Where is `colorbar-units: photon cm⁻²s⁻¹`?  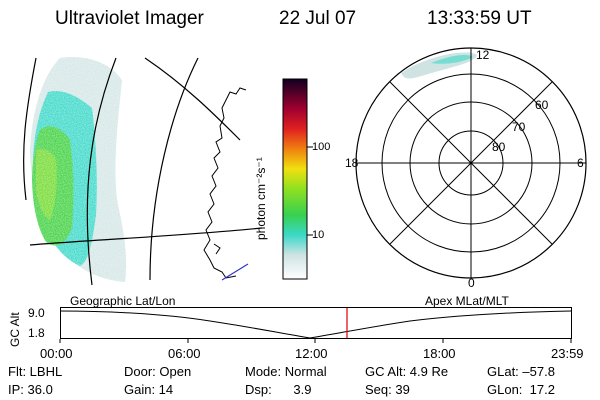 colorbar-units: photon cm⁻²s⁻¹ is located at coordinates (261, 198).